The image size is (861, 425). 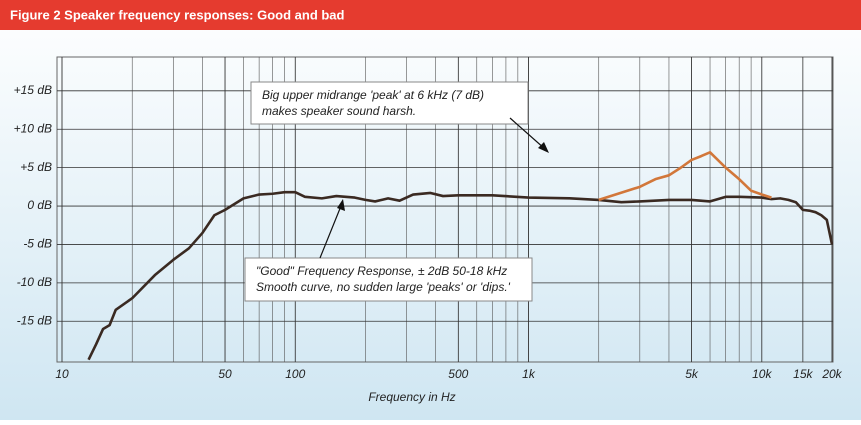 What do you see at coordinates (62, 374) in the screenshot?
I see `x-tick-label: 10` at bounding box center [62, 374].